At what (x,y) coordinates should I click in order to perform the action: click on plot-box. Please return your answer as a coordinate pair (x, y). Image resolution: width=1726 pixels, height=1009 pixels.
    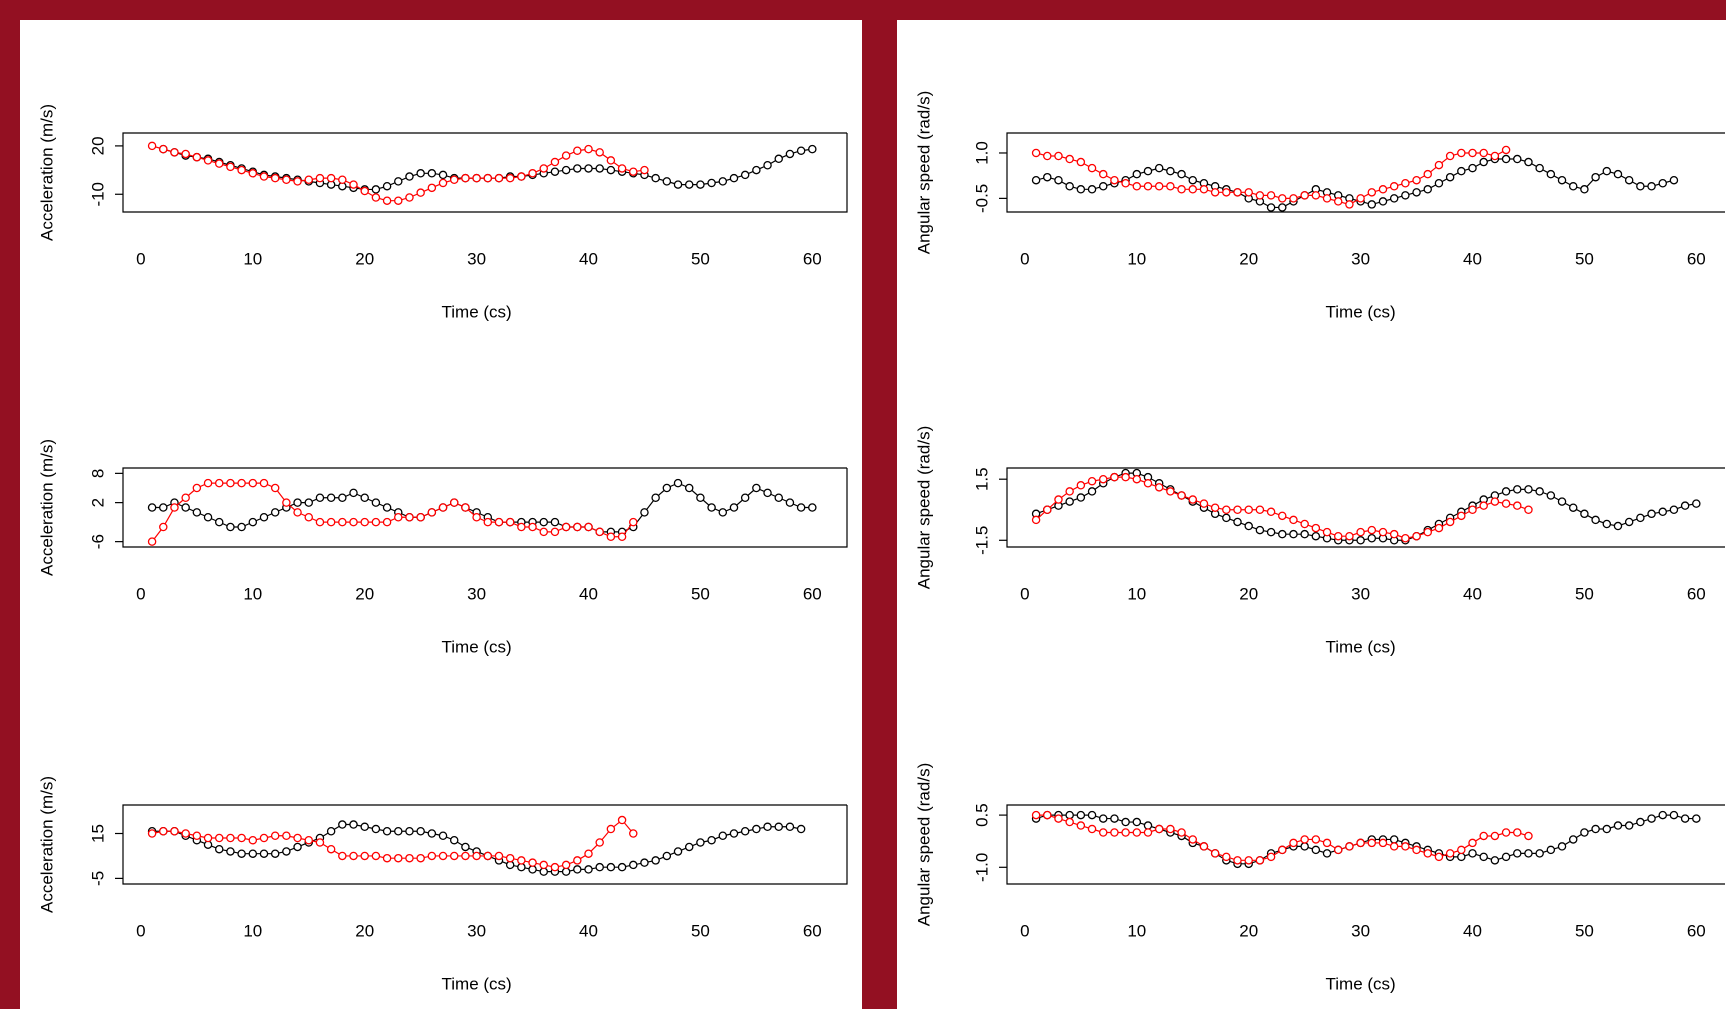
    Looking at the image, I should click on (485, 844).